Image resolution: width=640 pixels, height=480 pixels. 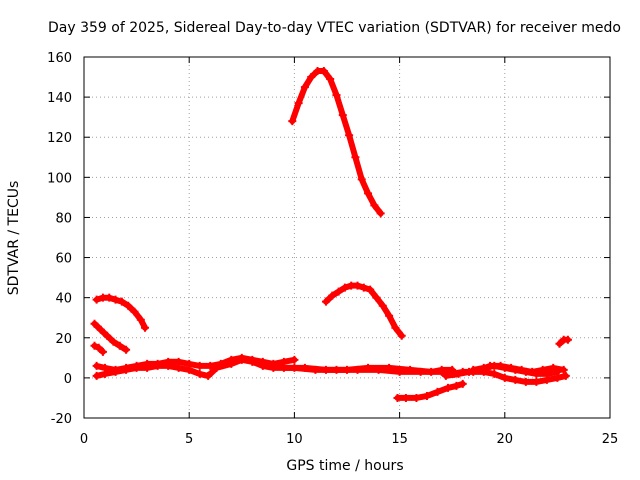 What do you see at coordinates (59, 98) in the screenshot?
I see `y-tick-label: 140` at bounding box center [59, 98].